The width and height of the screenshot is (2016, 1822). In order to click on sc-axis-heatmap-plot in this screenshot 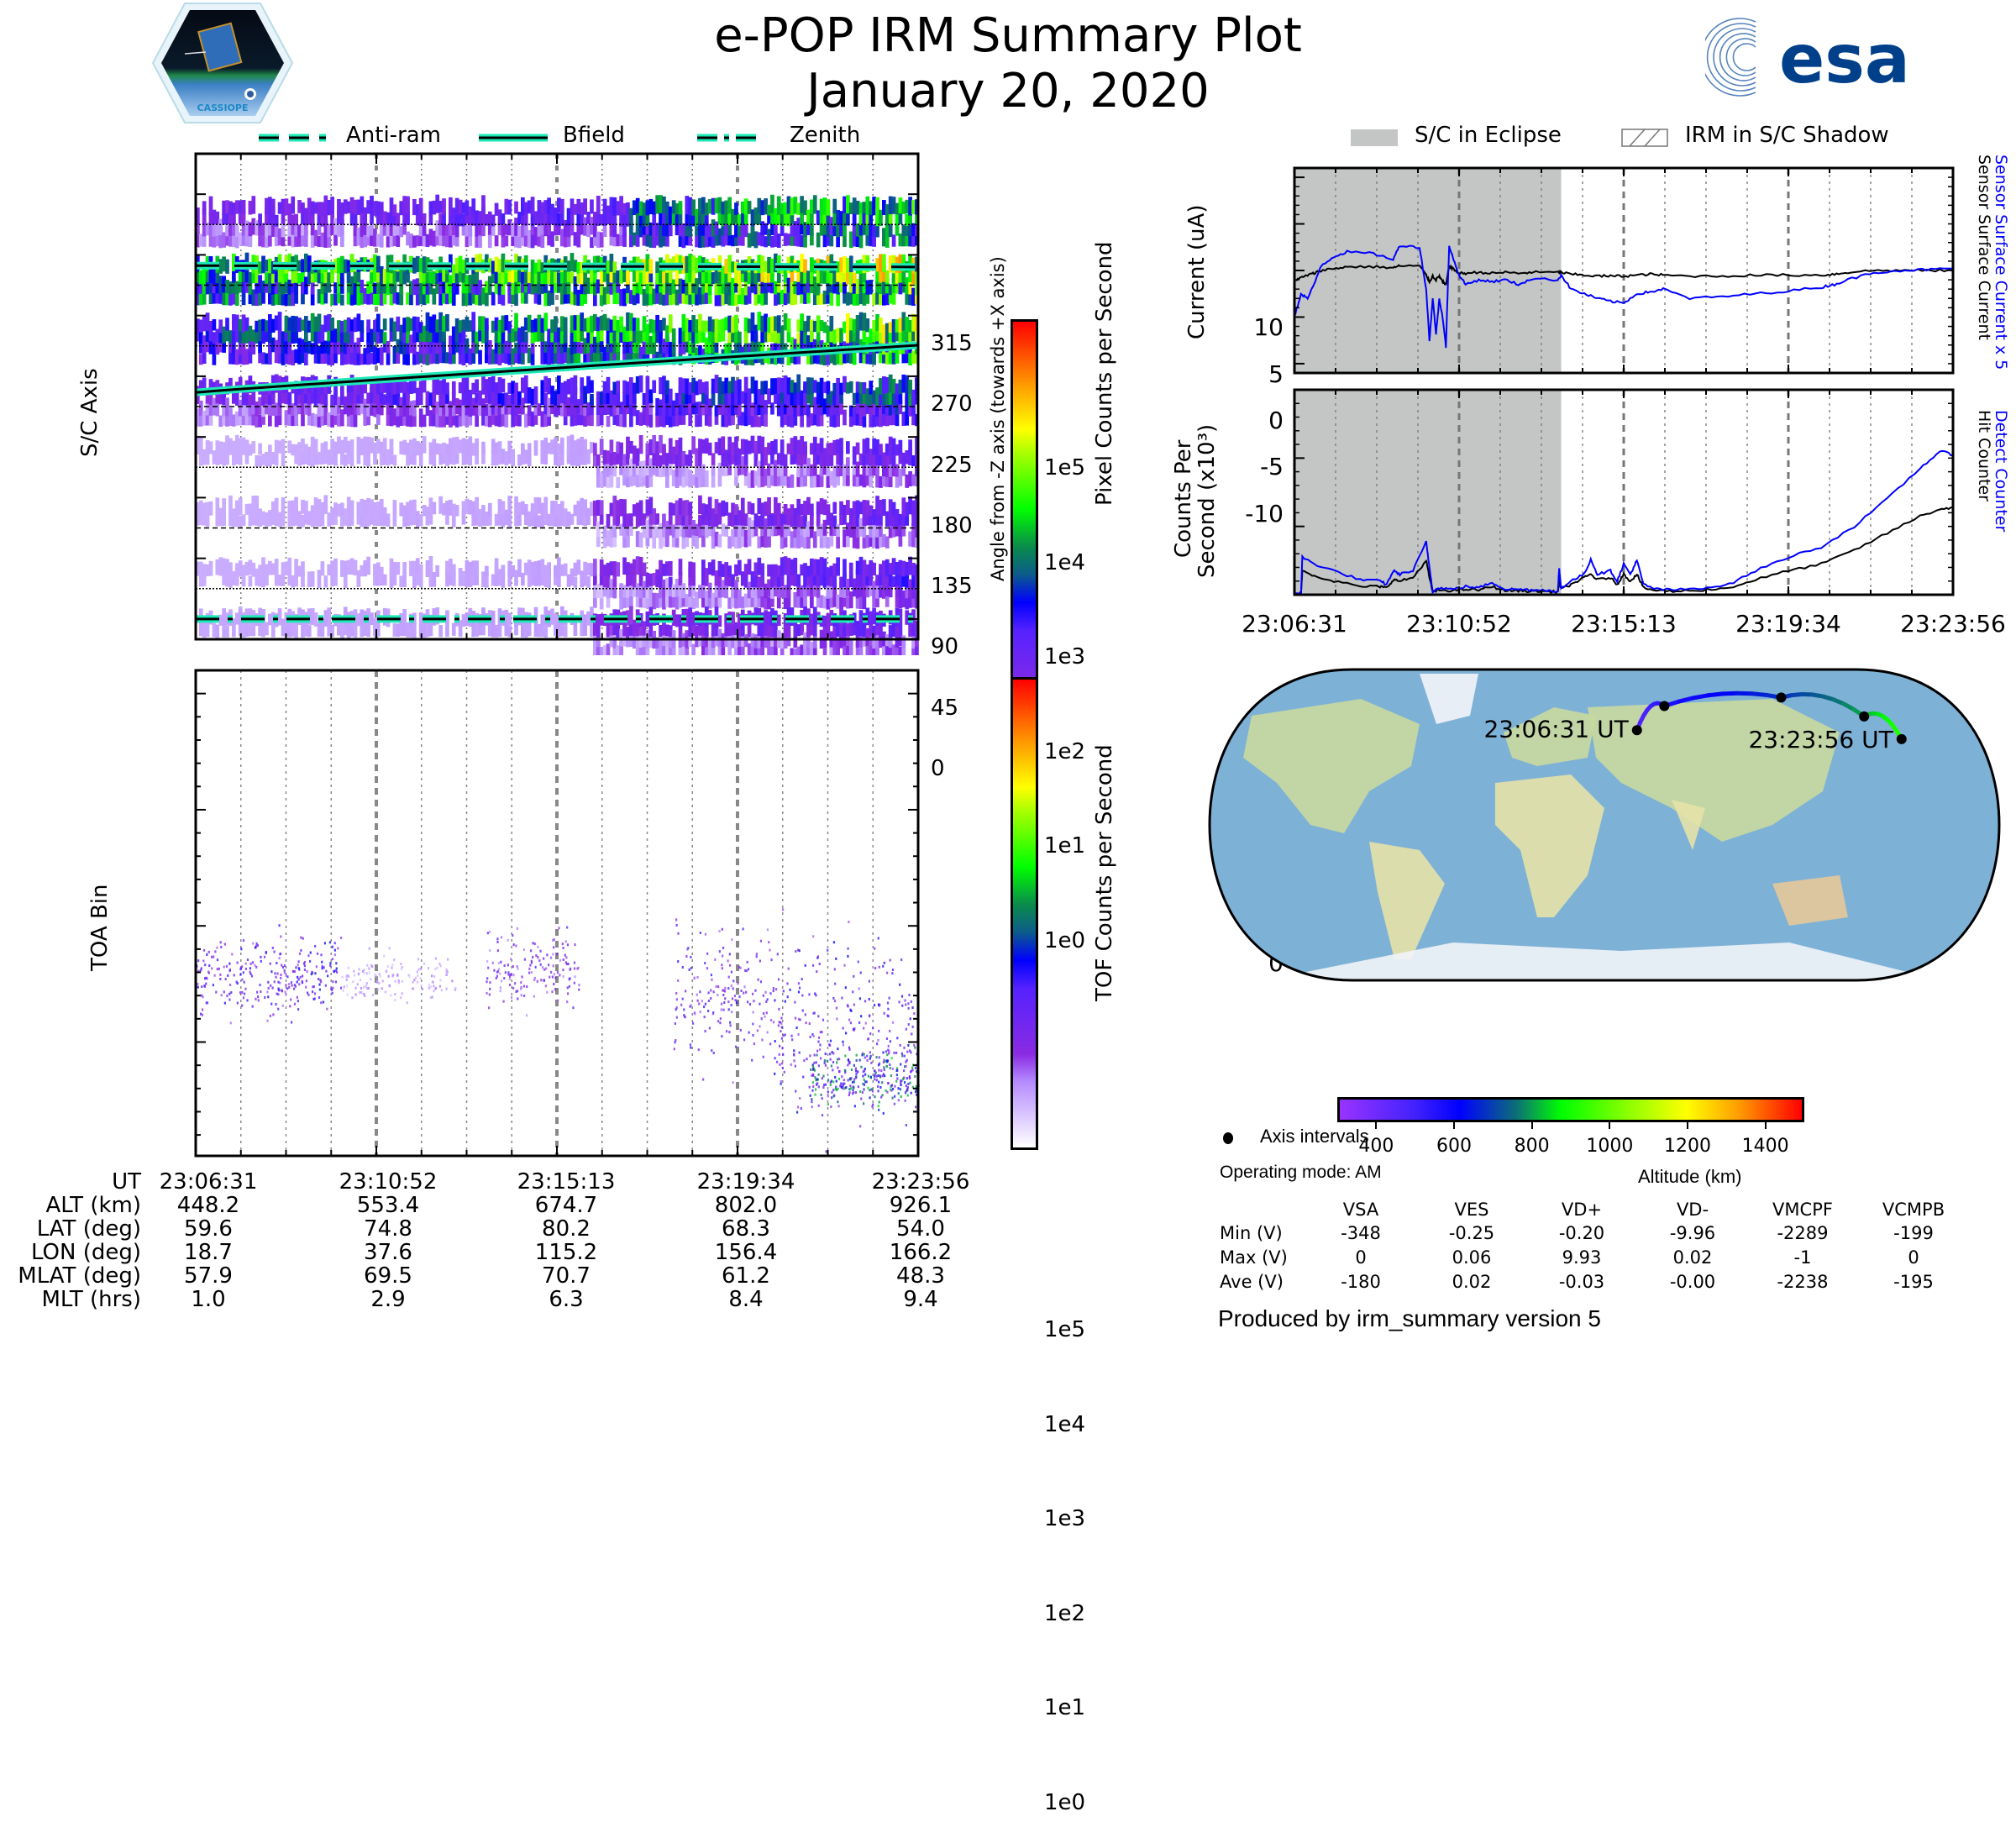, I will do `click(579, 403)`.